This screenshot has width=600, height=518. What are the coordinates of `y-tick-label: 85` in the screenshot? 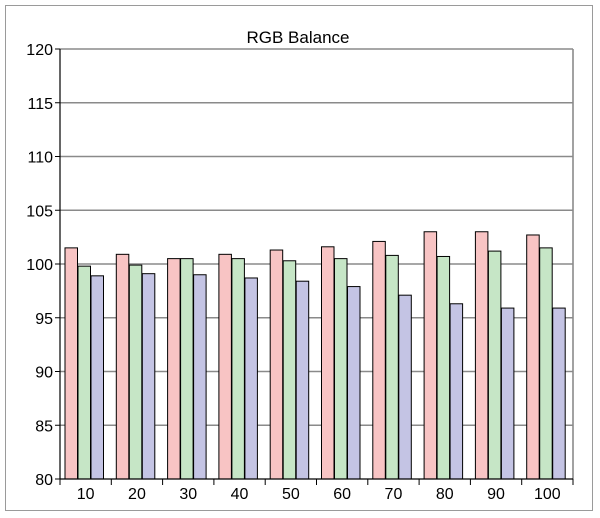 It's located at (44, 426).